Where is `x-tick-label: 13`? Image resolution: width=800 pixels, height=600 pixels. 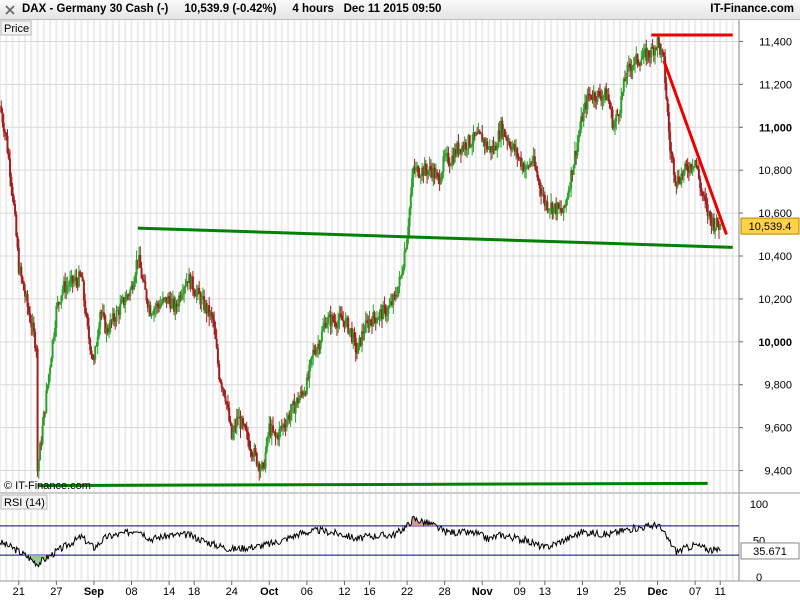 x-tick-label: 13 is located at coordinates (545, 592).